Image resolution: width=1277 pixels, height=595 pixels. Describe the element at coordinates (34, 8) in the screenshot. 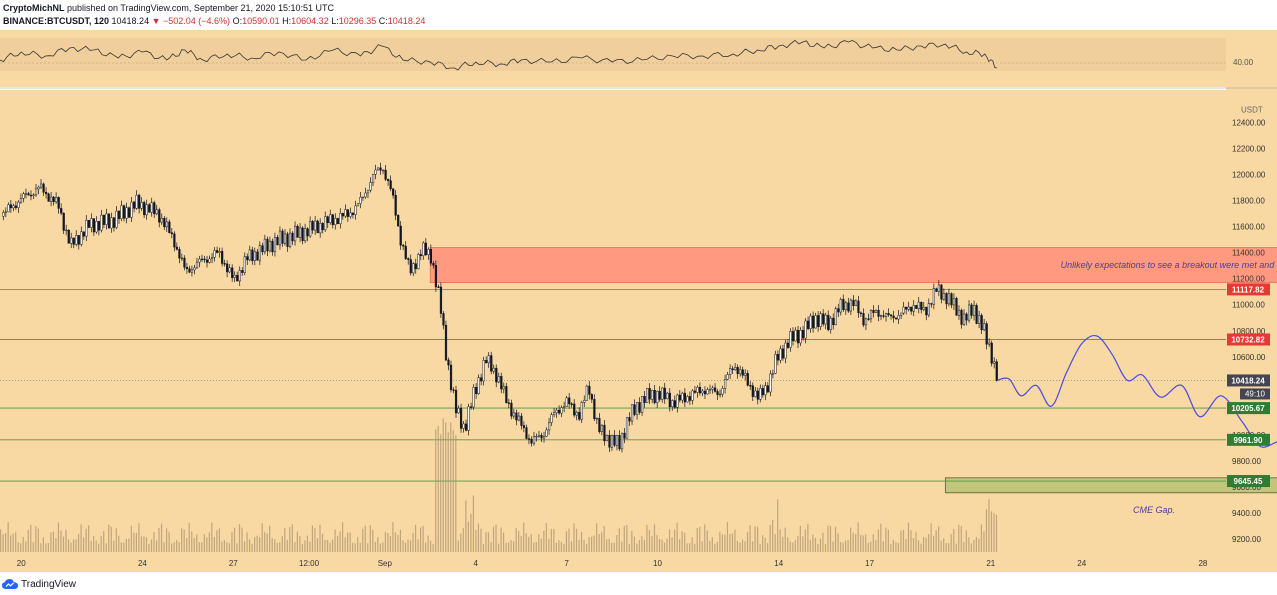

I see `author-name: CryptoMichNL` at that location.